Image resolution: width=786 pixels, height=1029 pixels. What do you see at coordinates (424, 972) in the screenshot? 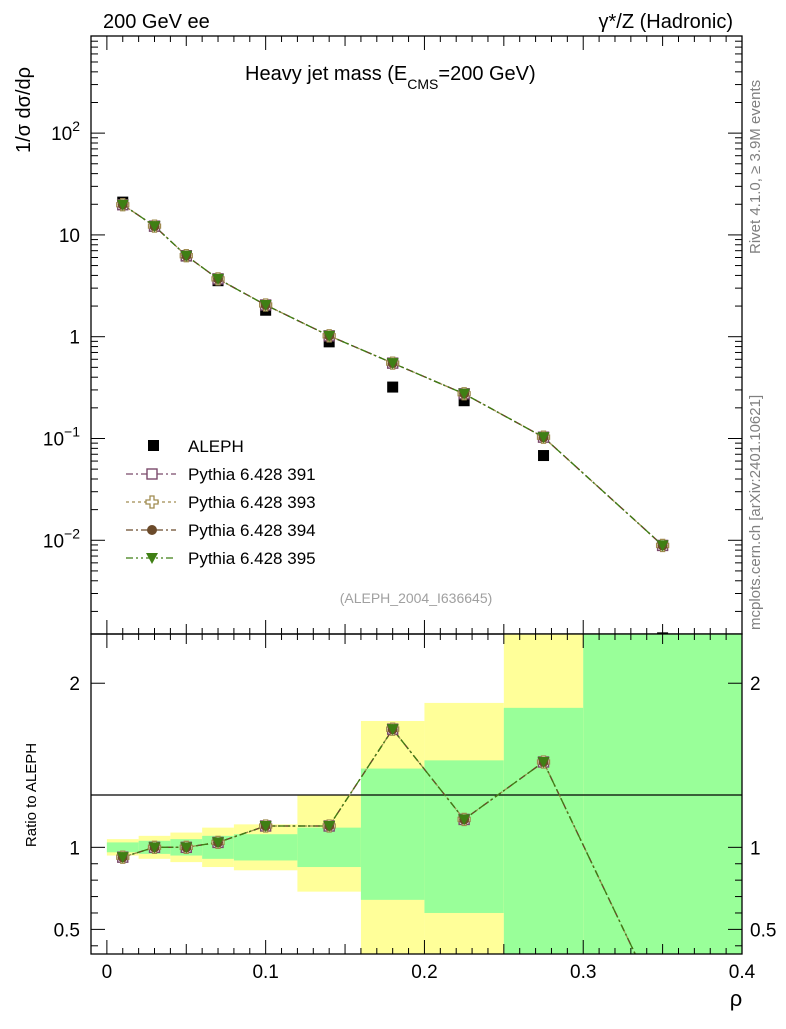
I see `x-tick-label: 0.2` at bounding box center [424, 972].